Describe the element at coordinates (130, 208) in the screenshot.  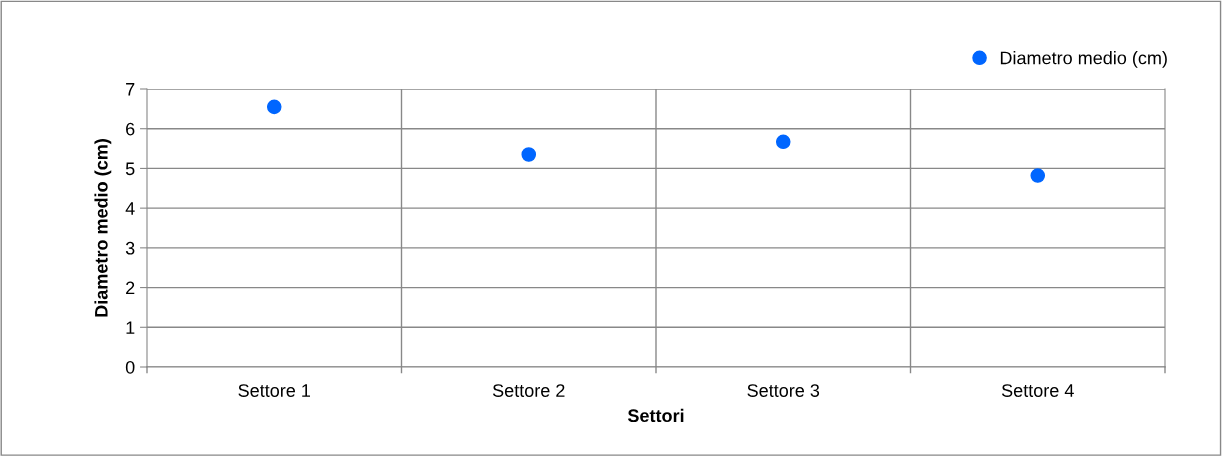
I see `y-tick-label: 4` at that location.